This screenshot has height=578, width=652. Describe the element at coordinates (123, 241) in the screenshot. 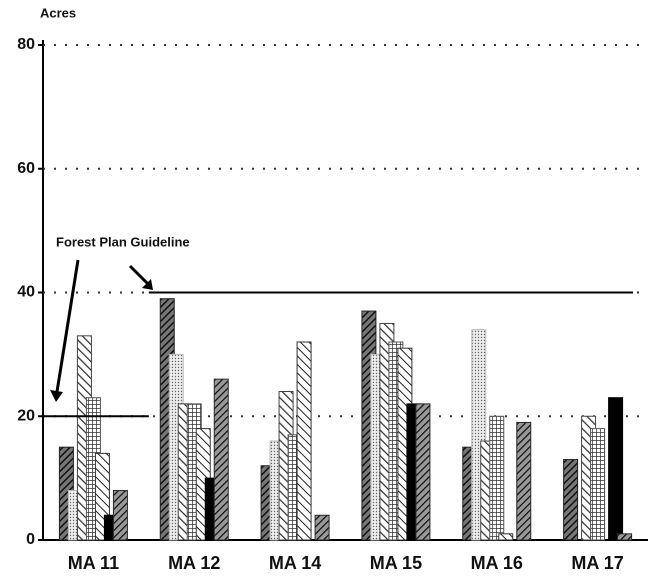

I see `annotation: Forest Plan Guideline` at that location.